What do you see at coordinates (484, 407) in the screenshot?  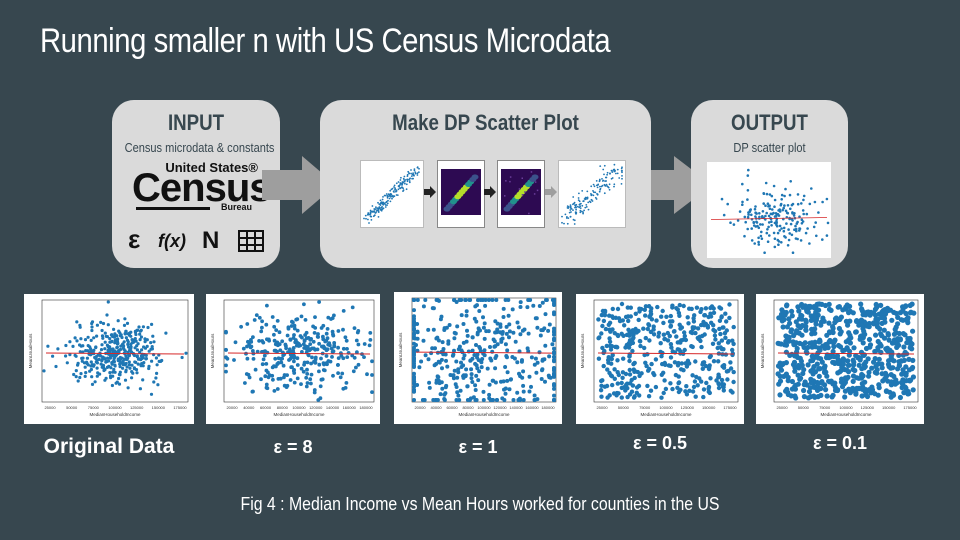 I see `x-tick-label: 100000` at bounding box center [484, 407].